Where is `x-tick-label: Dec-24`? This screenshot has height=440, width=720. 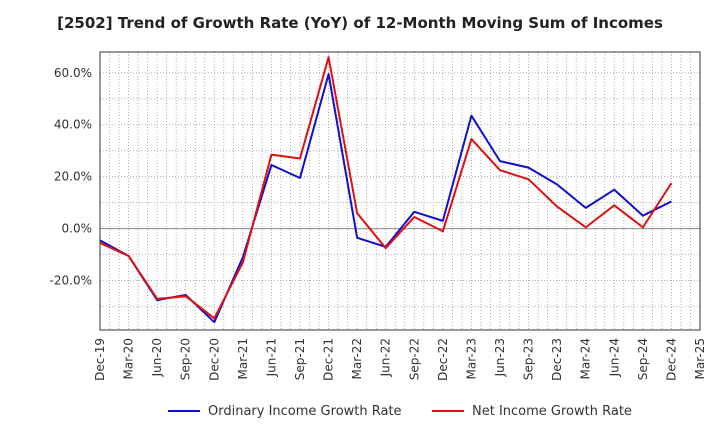
x-tick-label: Dec-24 is located at coordinates (671, 359).